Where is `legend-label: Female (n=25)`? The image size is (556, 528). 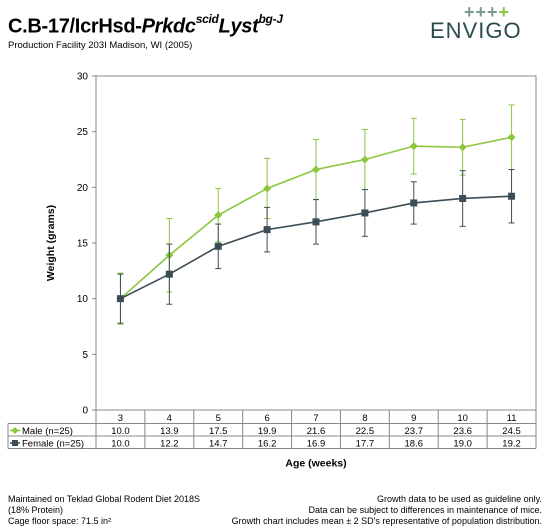 legend-label: Female (n=25) is located at coordinates (53, 444).